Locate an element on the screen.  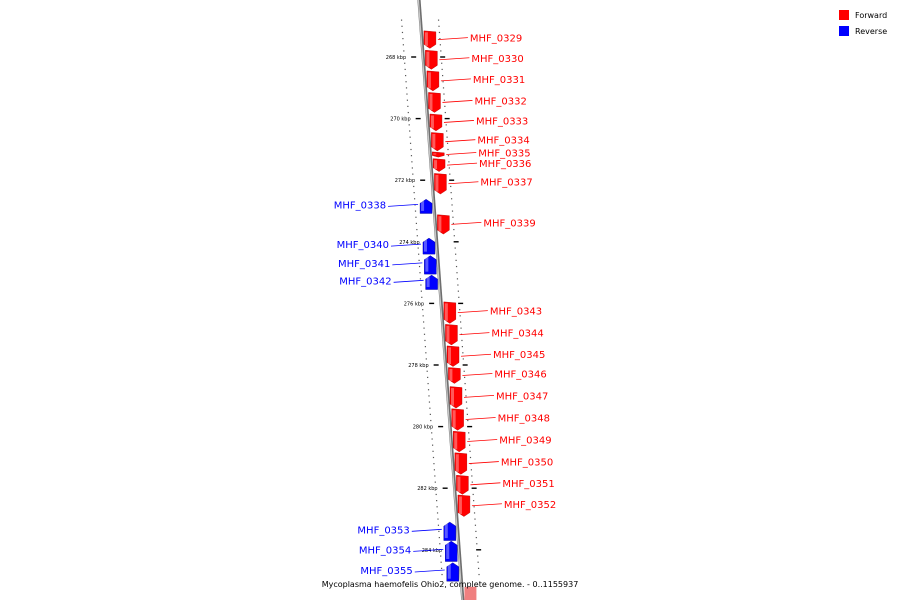
gene-mhf_0338: MHF_0338 is located at coordinates (383, 206).